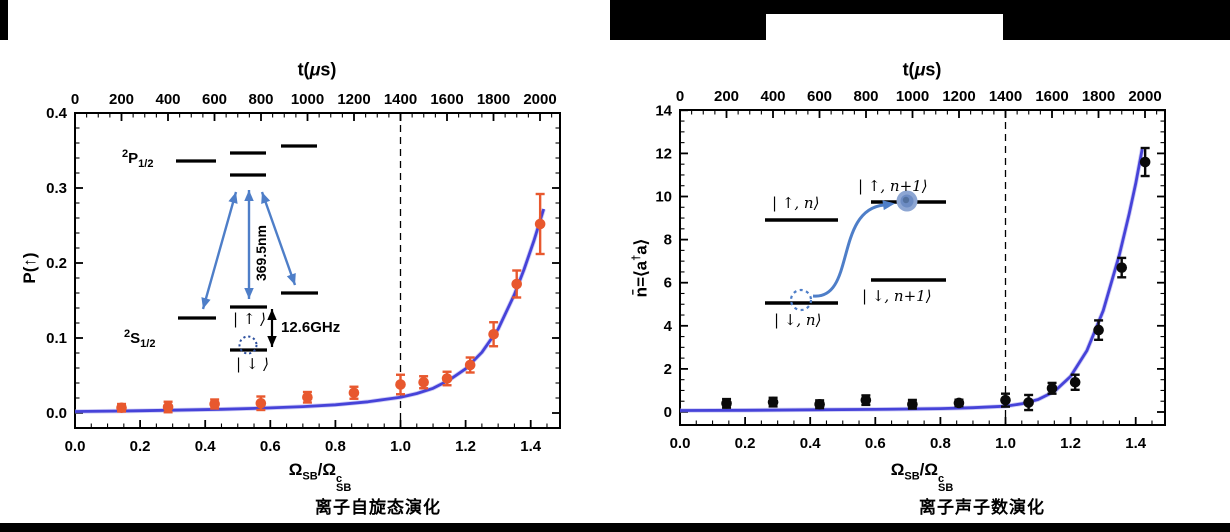  I want to click on p12-state-label: 2P1/2, so click(138, 159).